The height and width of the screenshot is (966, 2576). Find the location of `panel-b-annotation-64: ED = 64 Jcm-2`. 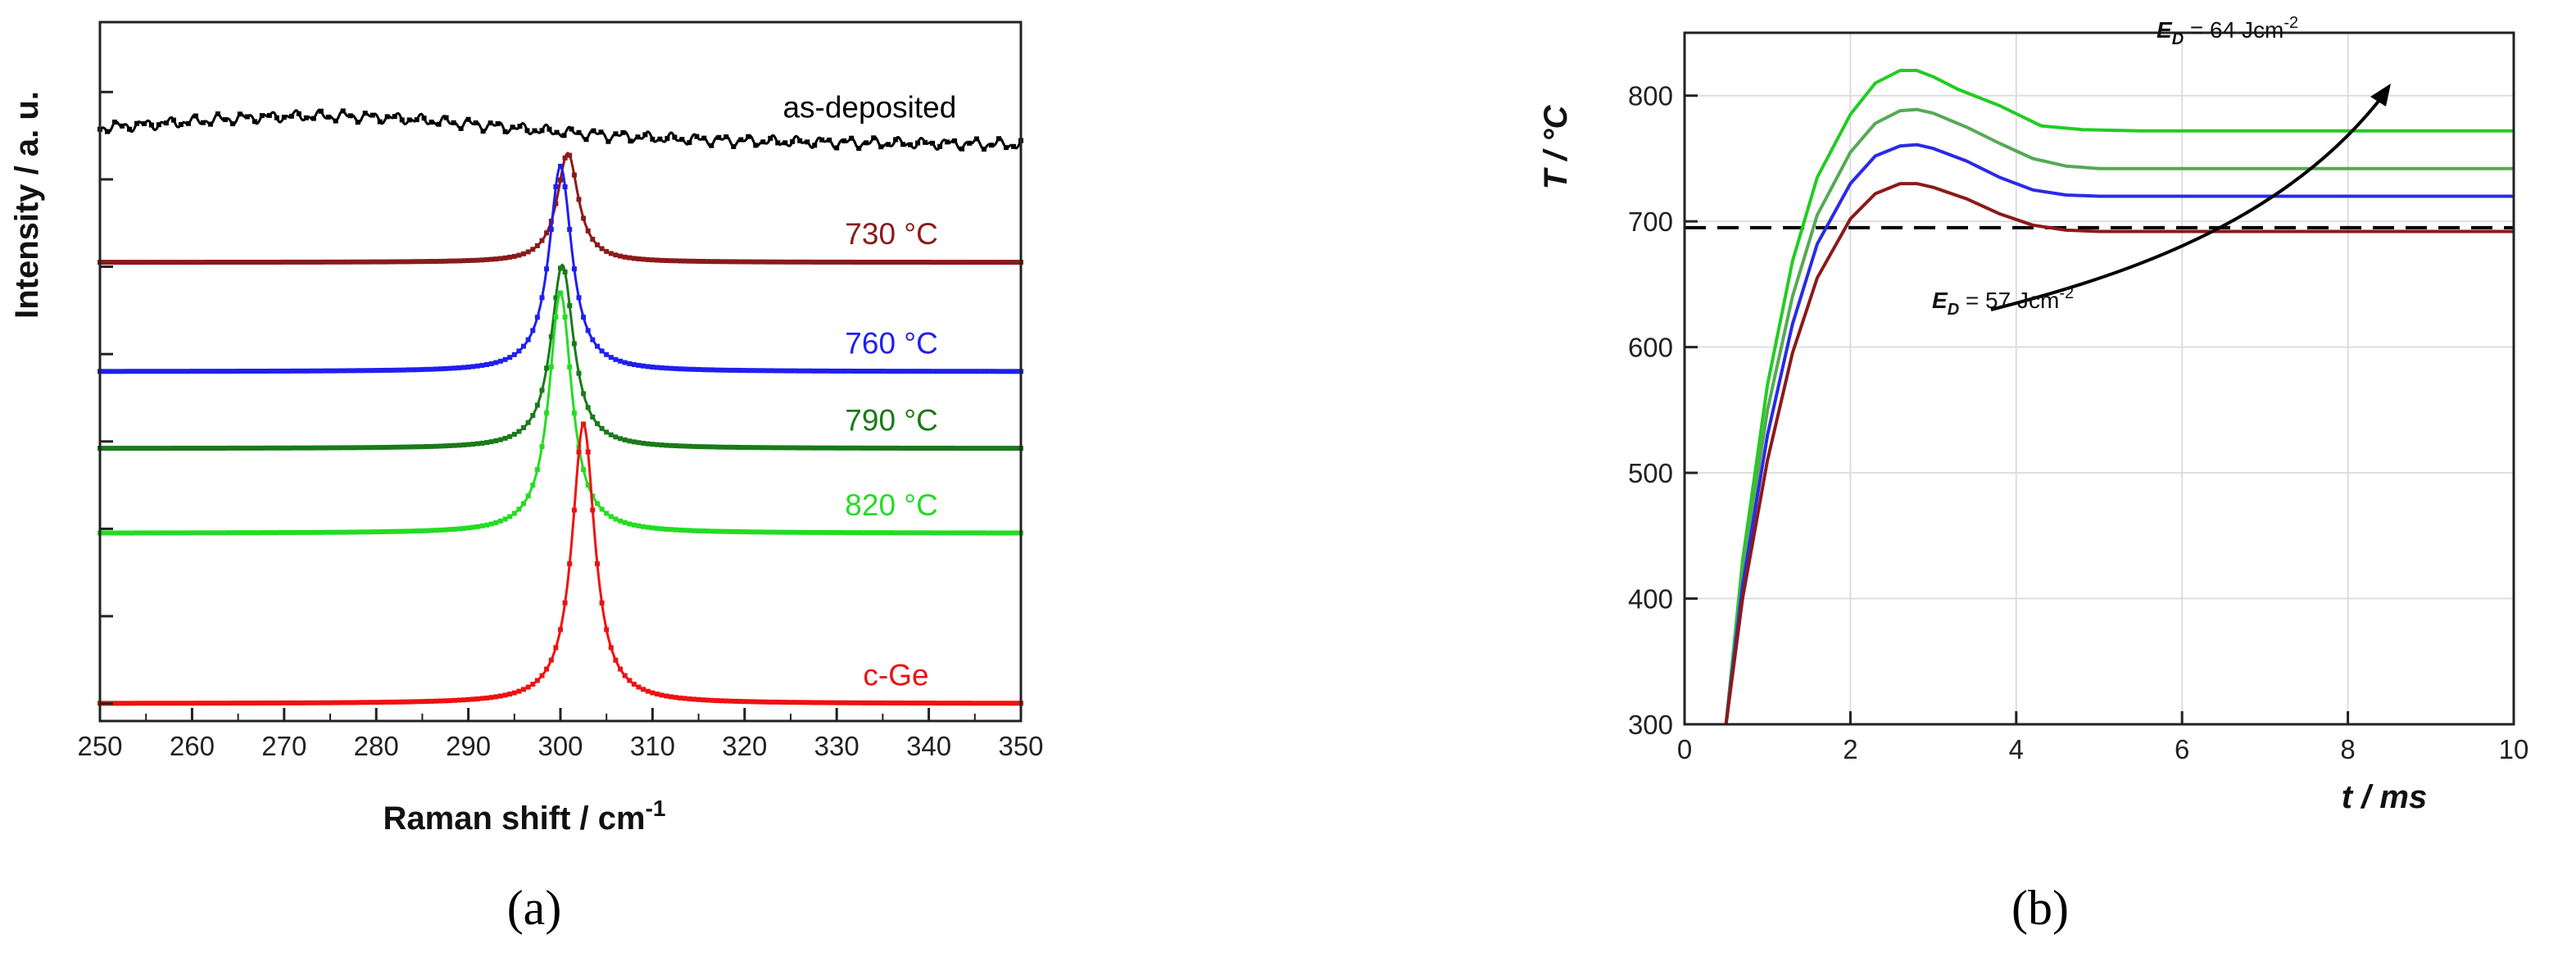

panel-b-annotation-64: ED = 64 Jcm-2 is located at coordinates (2227, 31).